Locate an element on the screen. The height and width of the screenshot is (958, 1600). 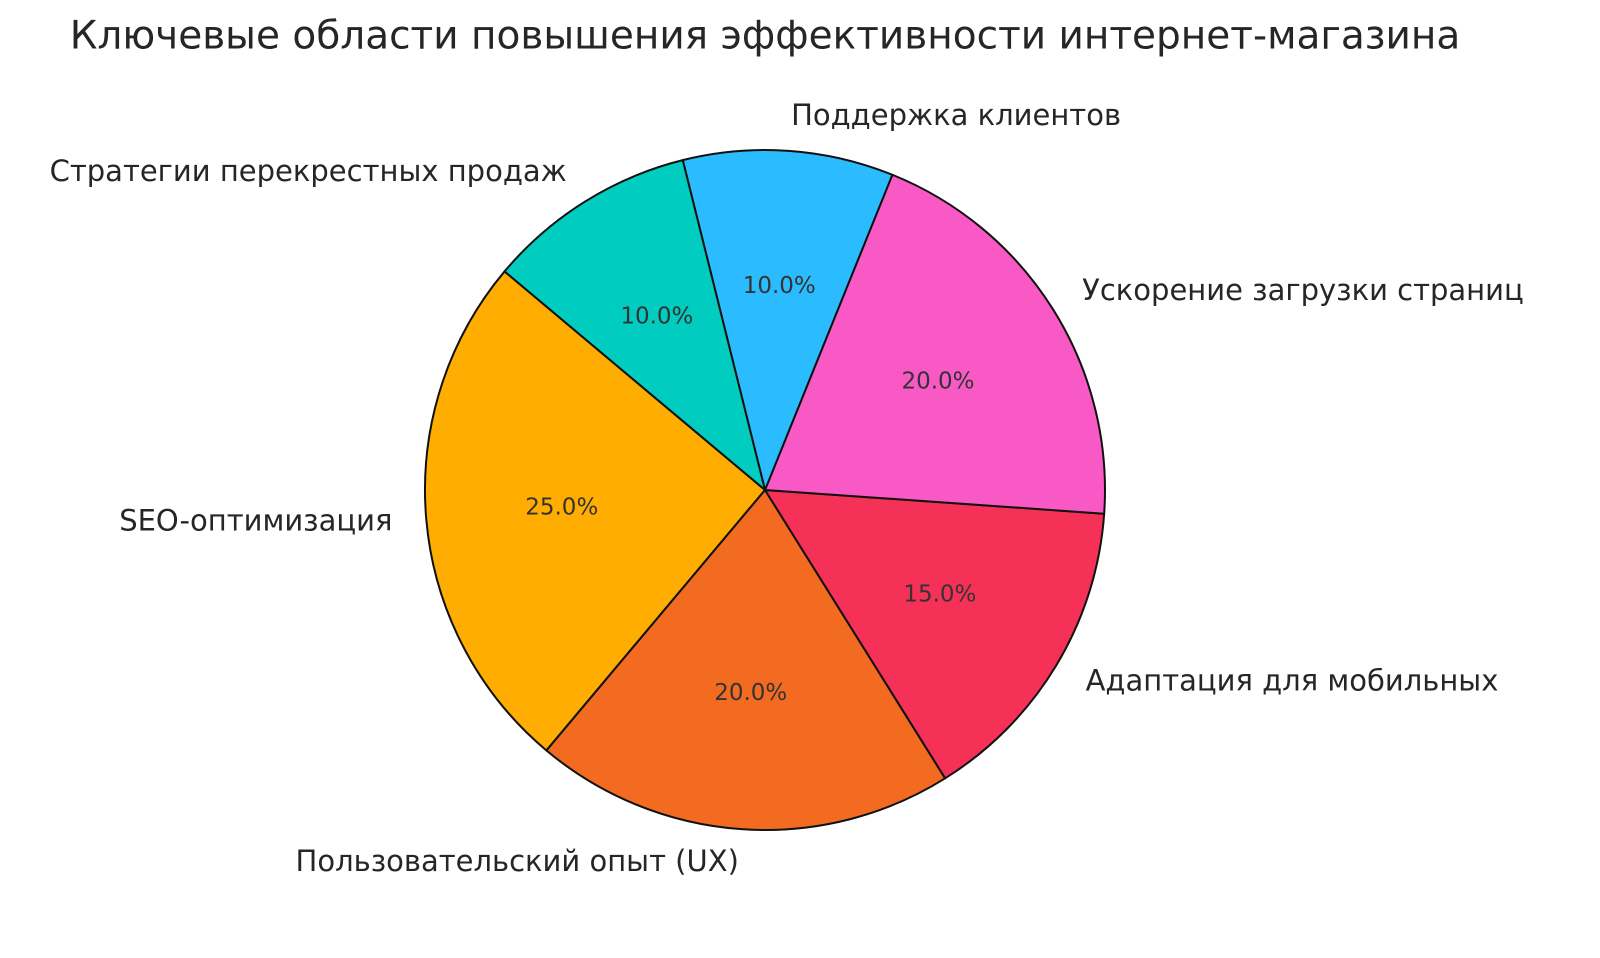
slice-percent: 25.0% is located at coordinates (561, 507).